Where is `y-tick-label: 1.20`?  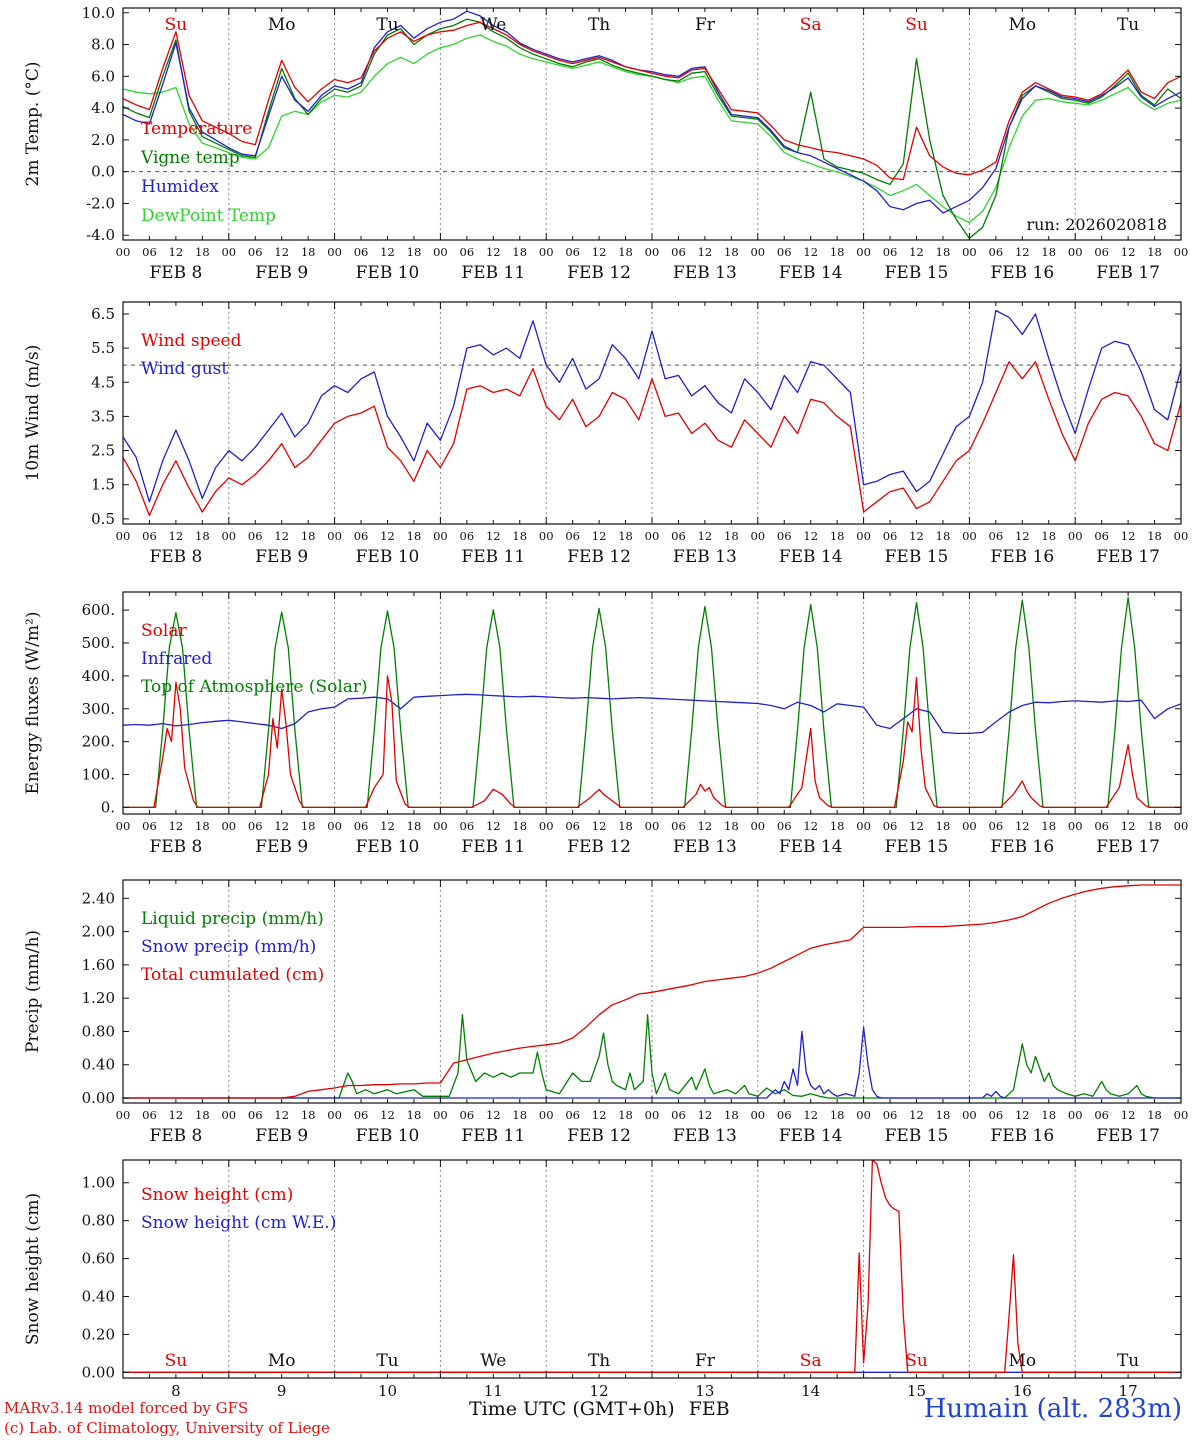 y-tick-label: 1.20 is located at coordinates (98, 998).